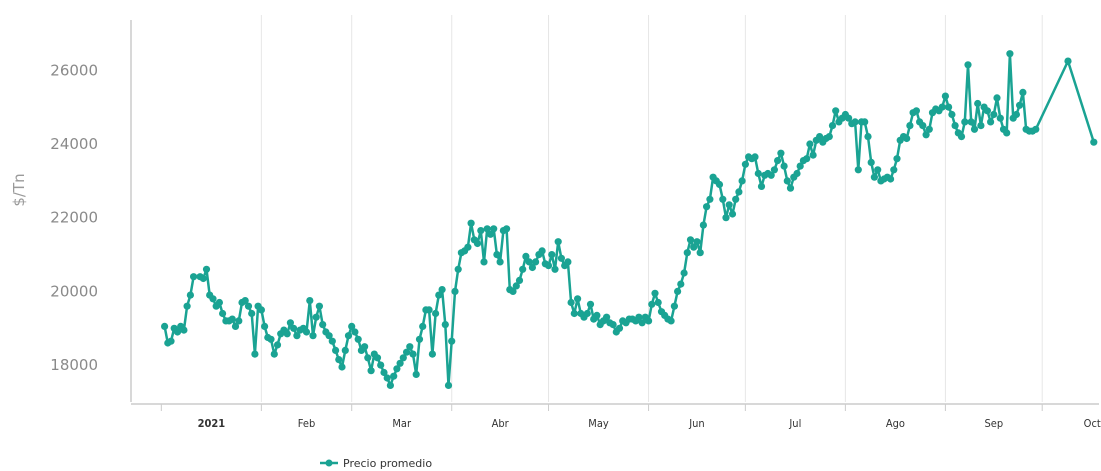 The width and height of the screenshot is (1101, 471). What do you see at coordinates (387, 463) in the screenshot?
I see `legend-label-precio-promedio: Precio promedio` at bounding box center [387, 463].